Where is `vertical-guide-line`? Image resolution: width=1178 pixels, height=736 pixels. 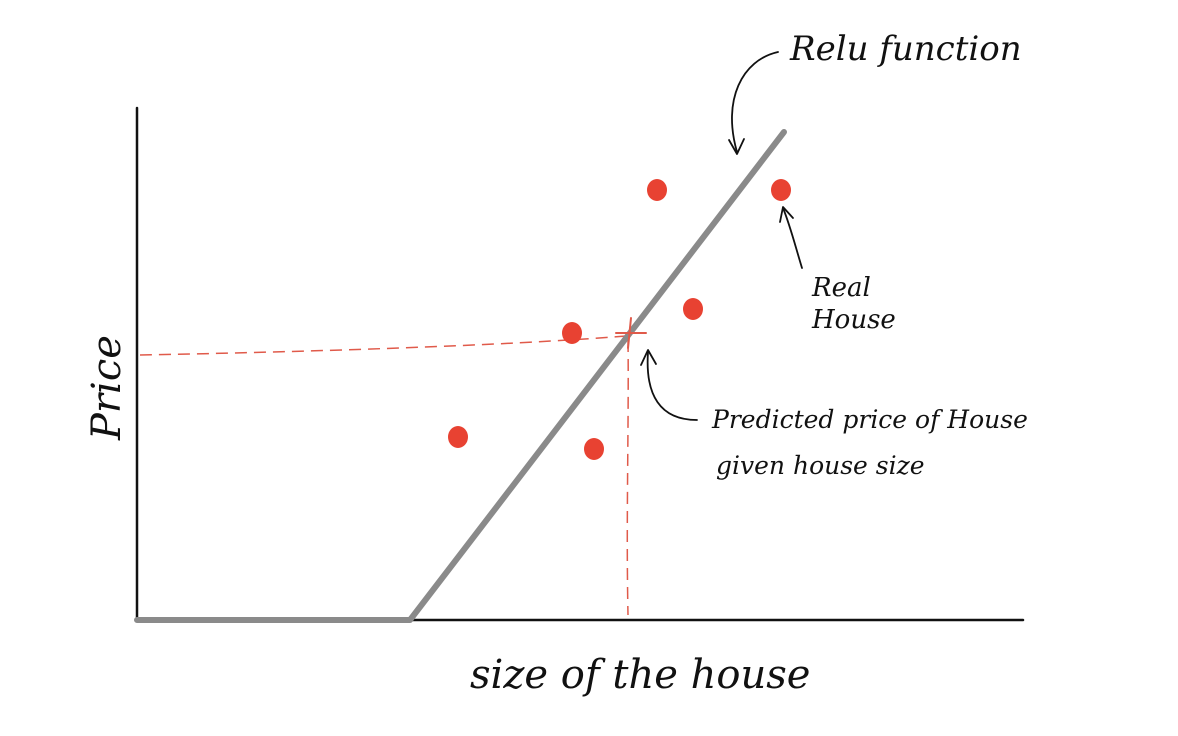 vertical-guide-line is located at coordinates (627, 477).